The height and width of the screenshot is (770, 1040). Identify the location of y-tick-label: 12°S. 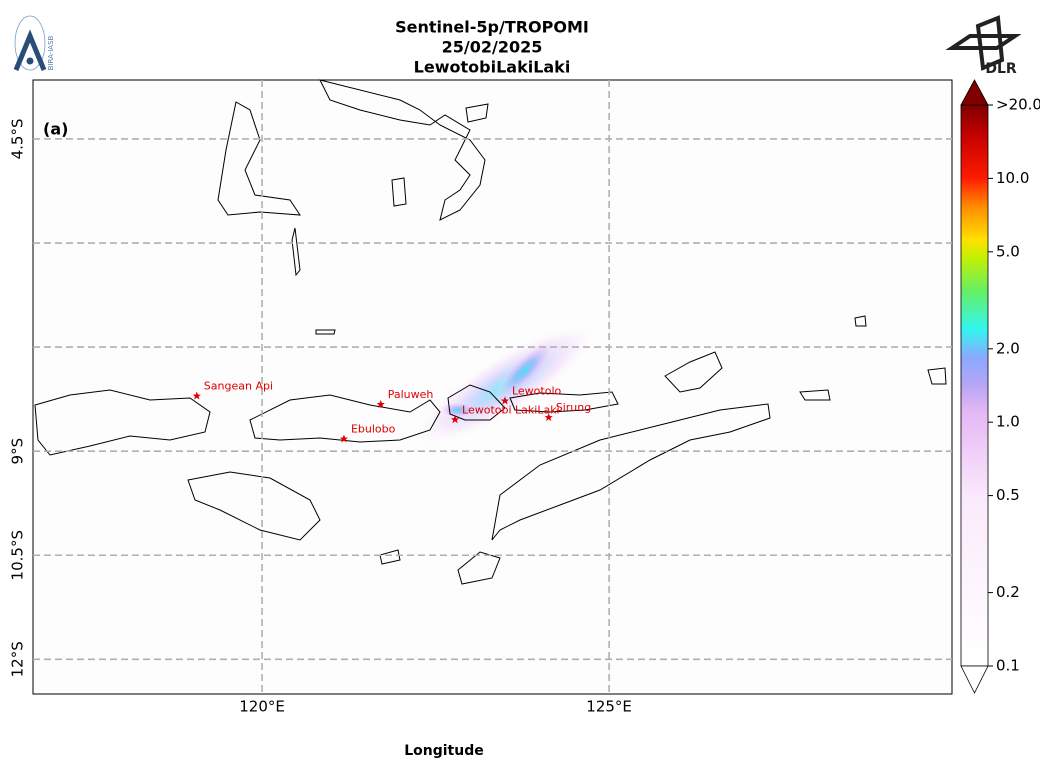
(18, 659).